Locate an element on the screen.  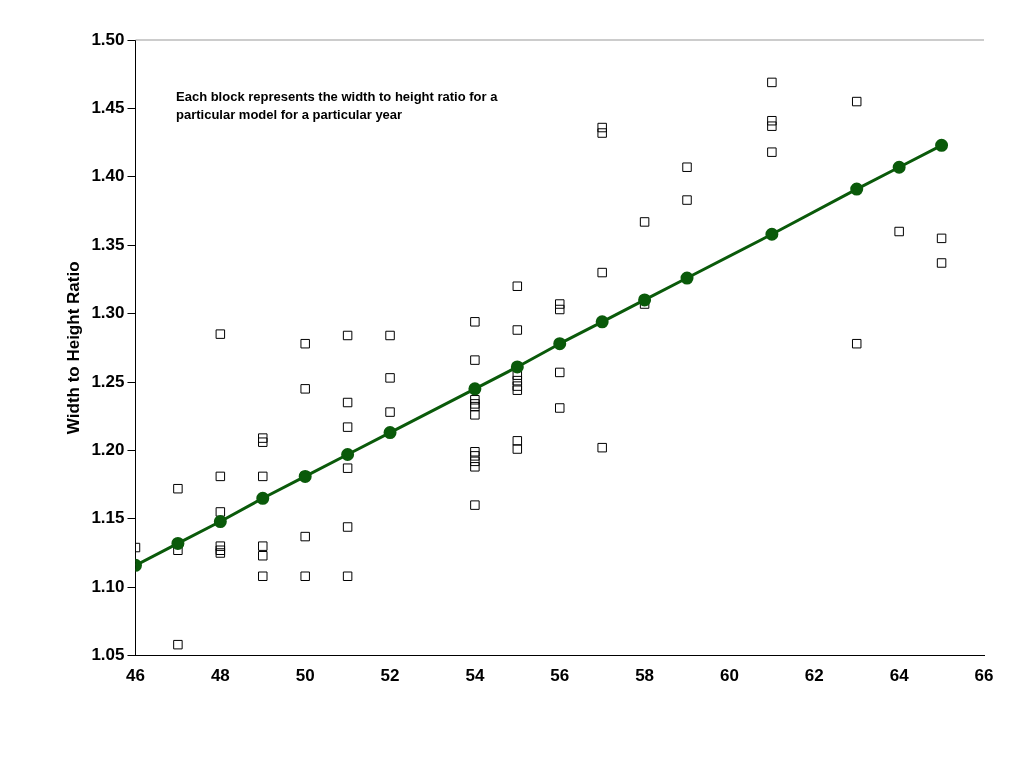
y-tick-label: 1.40 is located at coordinates (108, 176).